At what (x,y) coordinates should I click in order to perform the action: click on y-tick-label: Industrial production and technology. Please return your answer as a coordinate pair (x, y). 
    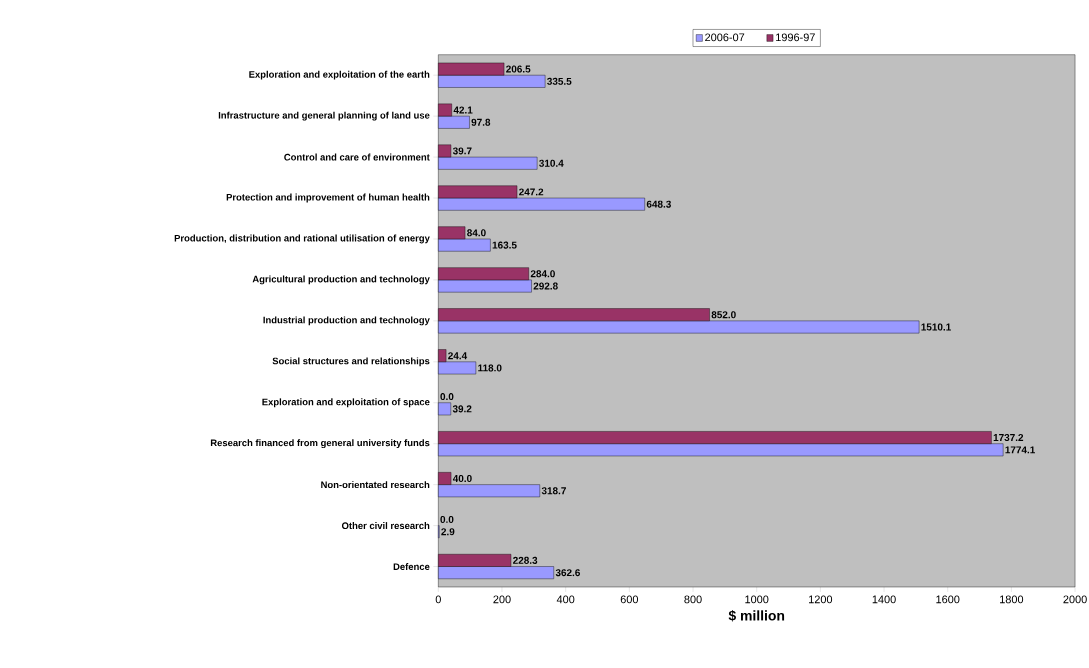
    Looking at the image, I should click on (346, 321).